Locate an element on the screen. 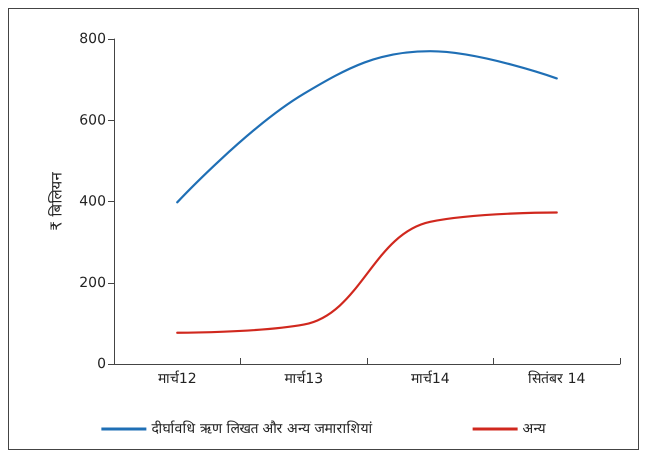 Image resolution: width=647 pixels, height=458 pixels. y-tick-label: 600 is located at coordinates (92, 120).